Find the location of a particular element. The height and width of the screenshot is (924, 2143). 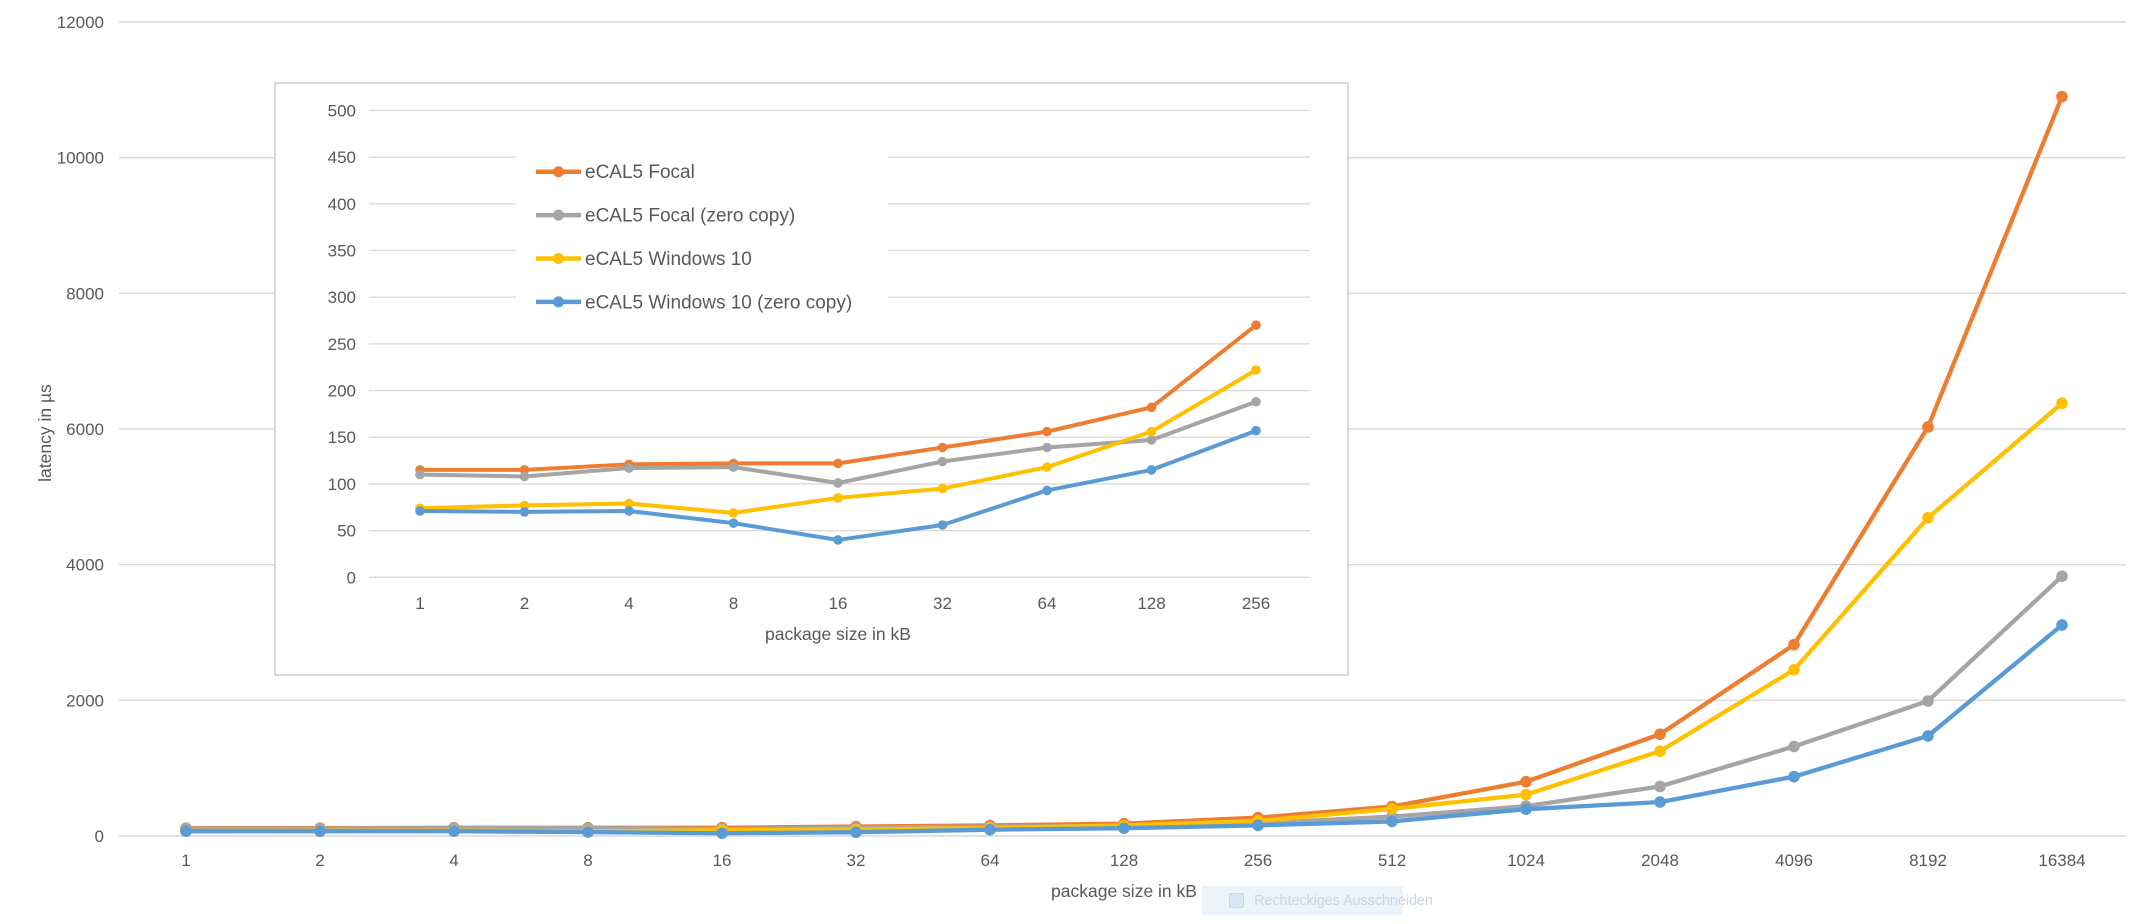

main-x-tick-label: 128 is located at coordinates (1124, 860).